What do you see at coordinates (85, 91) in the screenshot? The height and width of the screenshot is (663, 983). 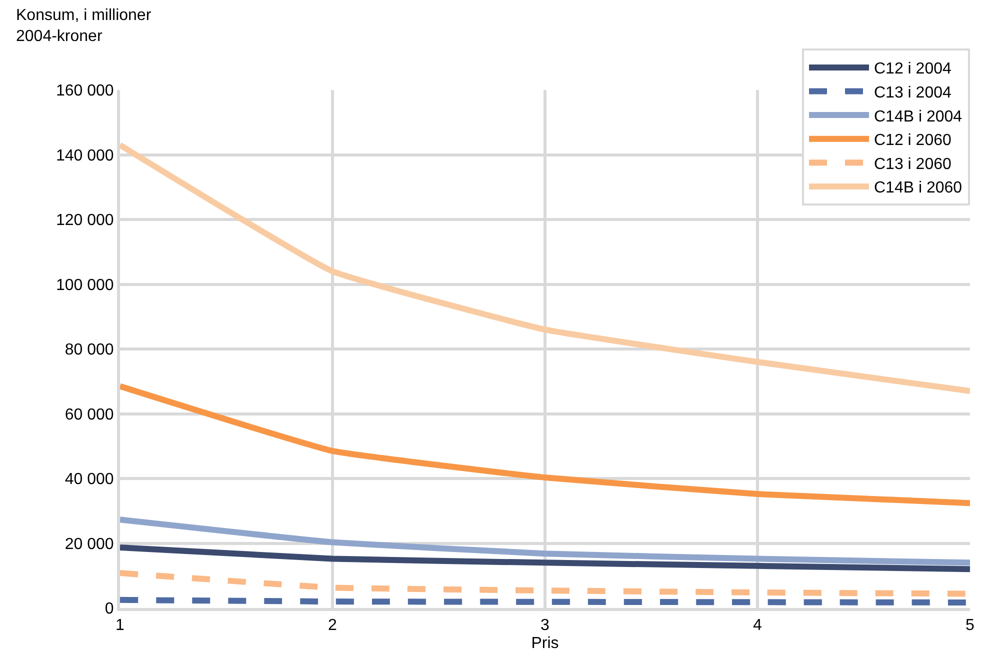 I see `y-tick-label: 160 000` at bounding box center [85, 91].